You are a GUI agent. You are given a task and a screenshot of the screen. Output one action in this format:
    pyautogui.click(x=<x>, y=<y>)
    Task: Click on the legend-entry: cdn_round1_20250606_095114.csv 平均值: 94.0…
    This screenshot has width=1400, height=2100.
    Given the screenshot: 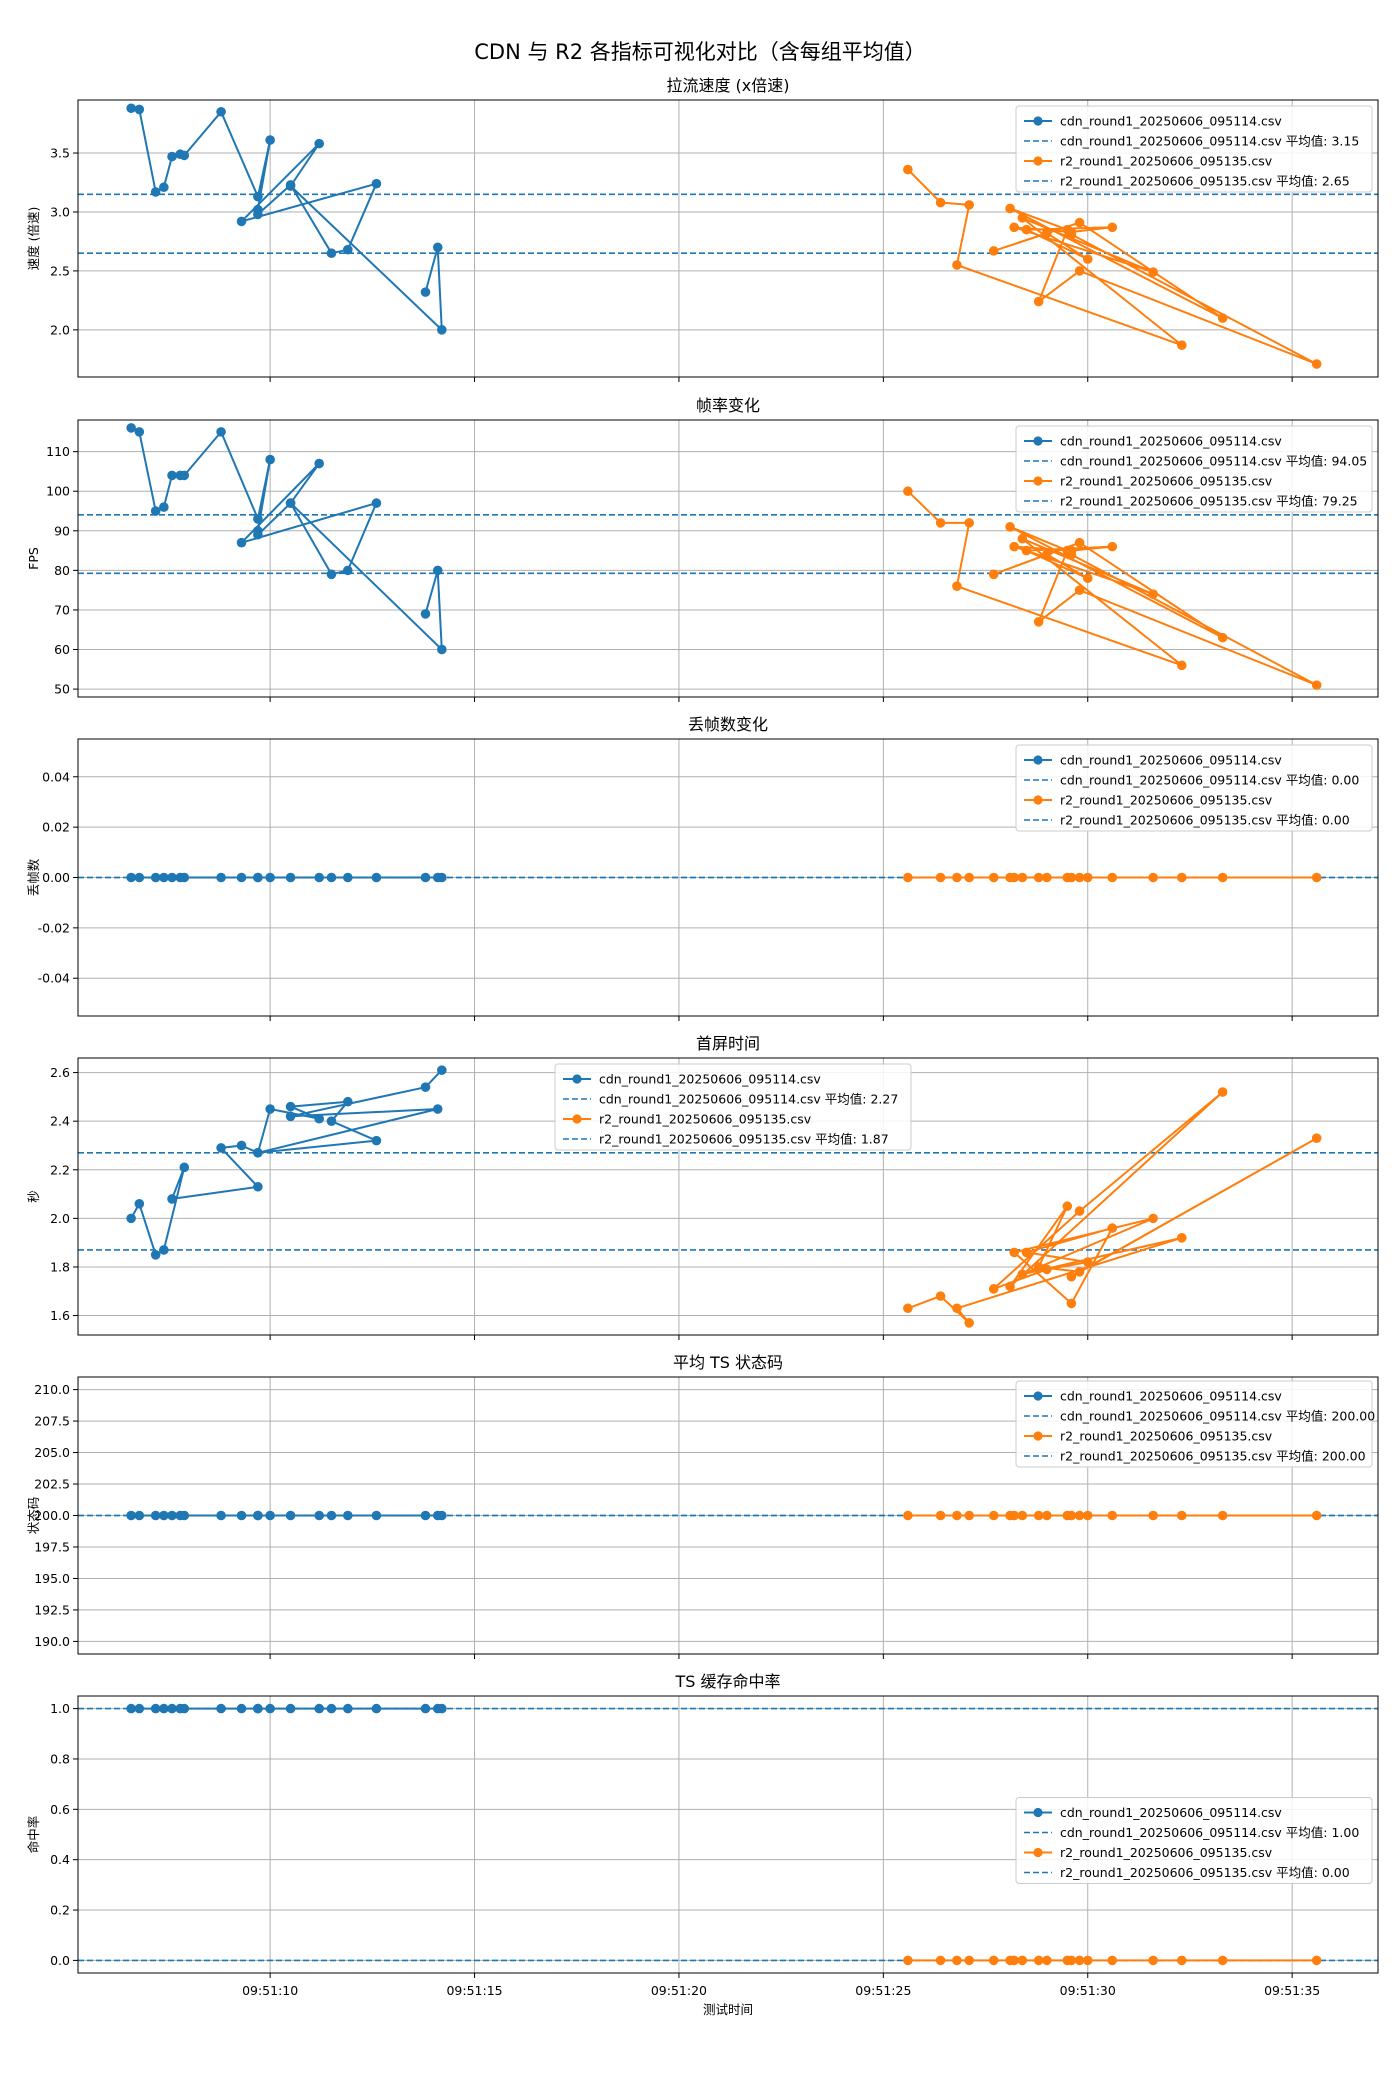 What is the action you would take?
    pyautogui.click(x=1213, y=461)
    